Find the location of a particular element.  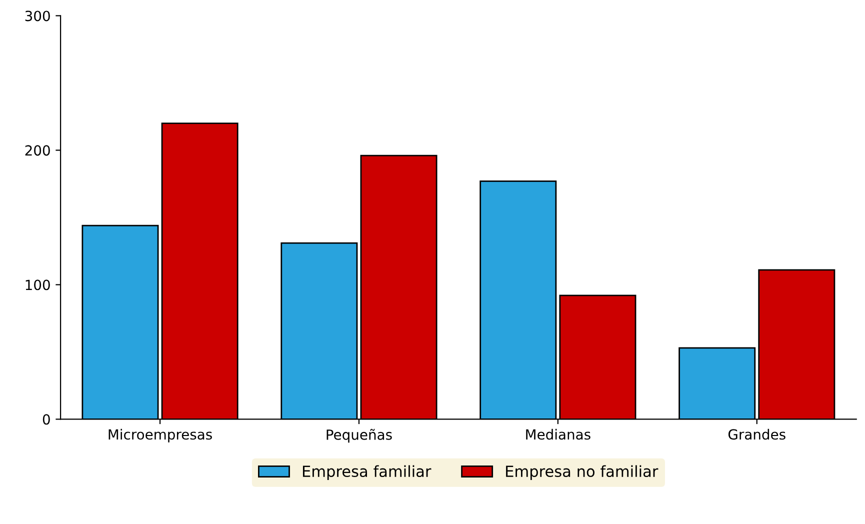

x-tick-label: Microempresas is located at coordinates (160, 435).